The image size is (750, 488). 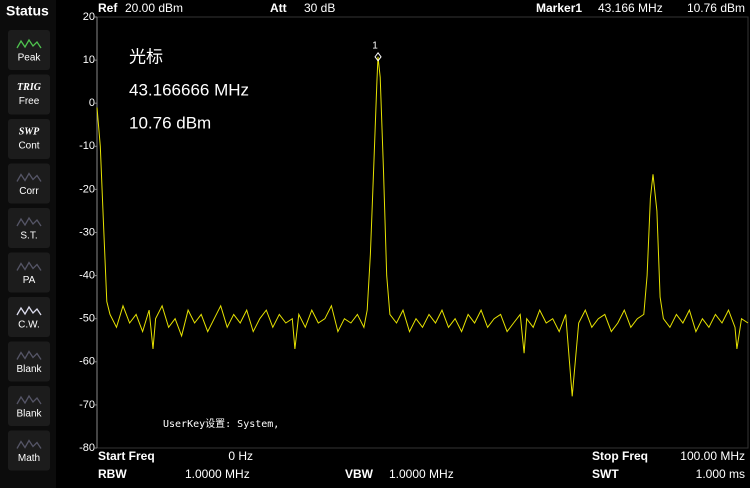 What do you see at coordinates (29, 87) in the screenshot?
I see `button-top: TRIG` at bounding box center [29, 87].